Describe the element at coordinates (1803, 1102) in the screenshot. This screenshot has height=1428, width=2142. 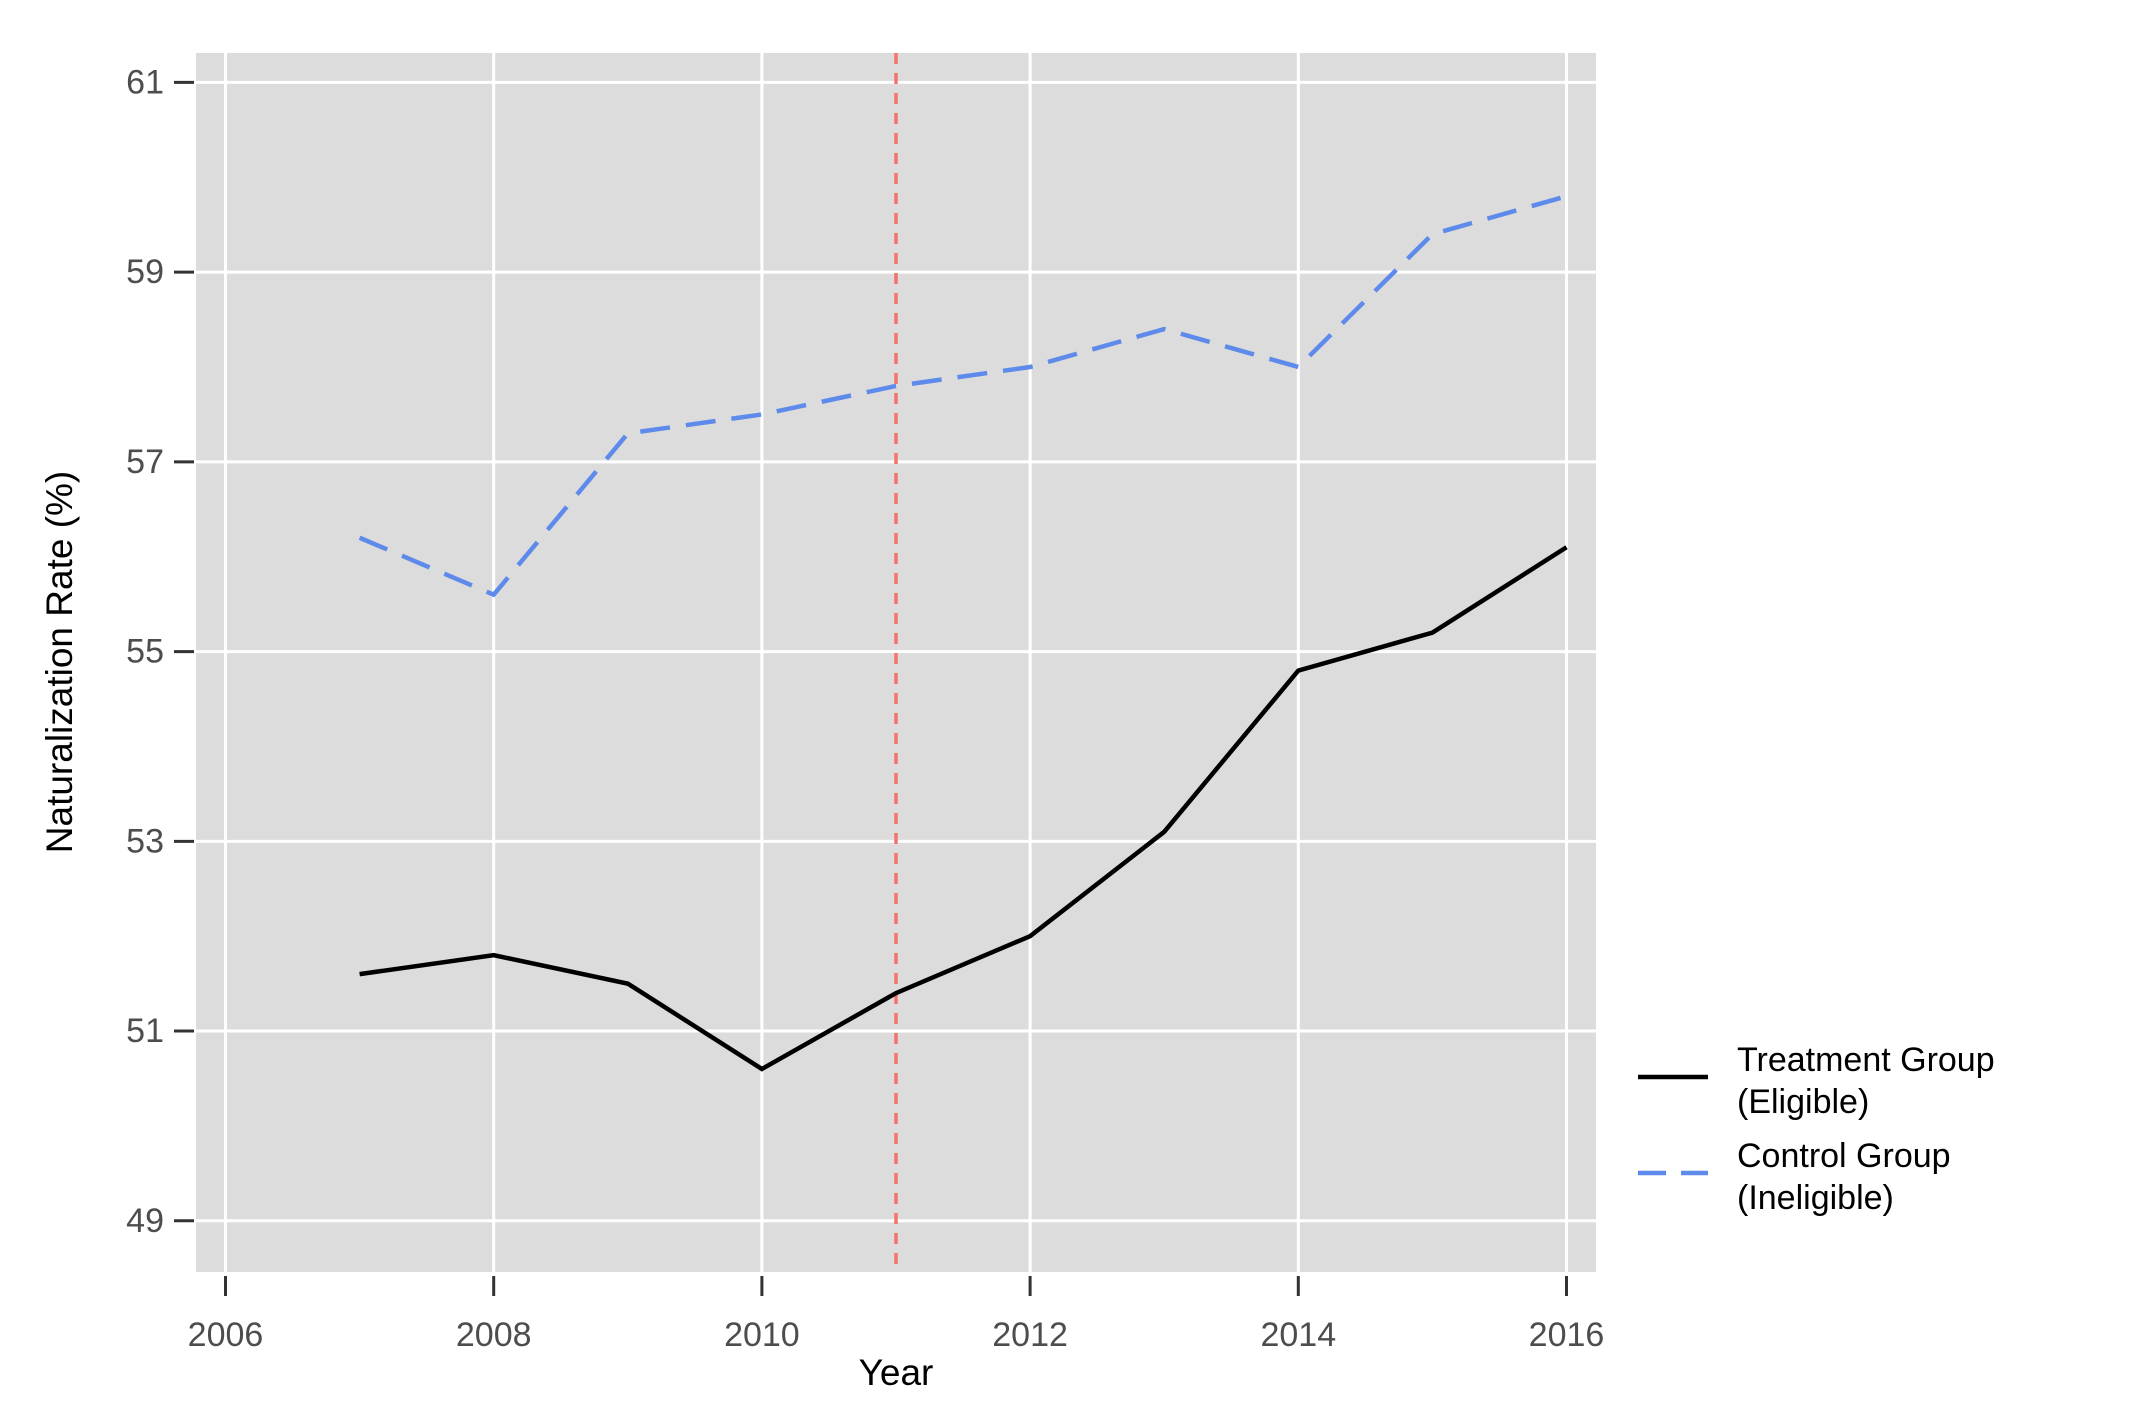
I see `legend-label: (Eligible)` at that location.